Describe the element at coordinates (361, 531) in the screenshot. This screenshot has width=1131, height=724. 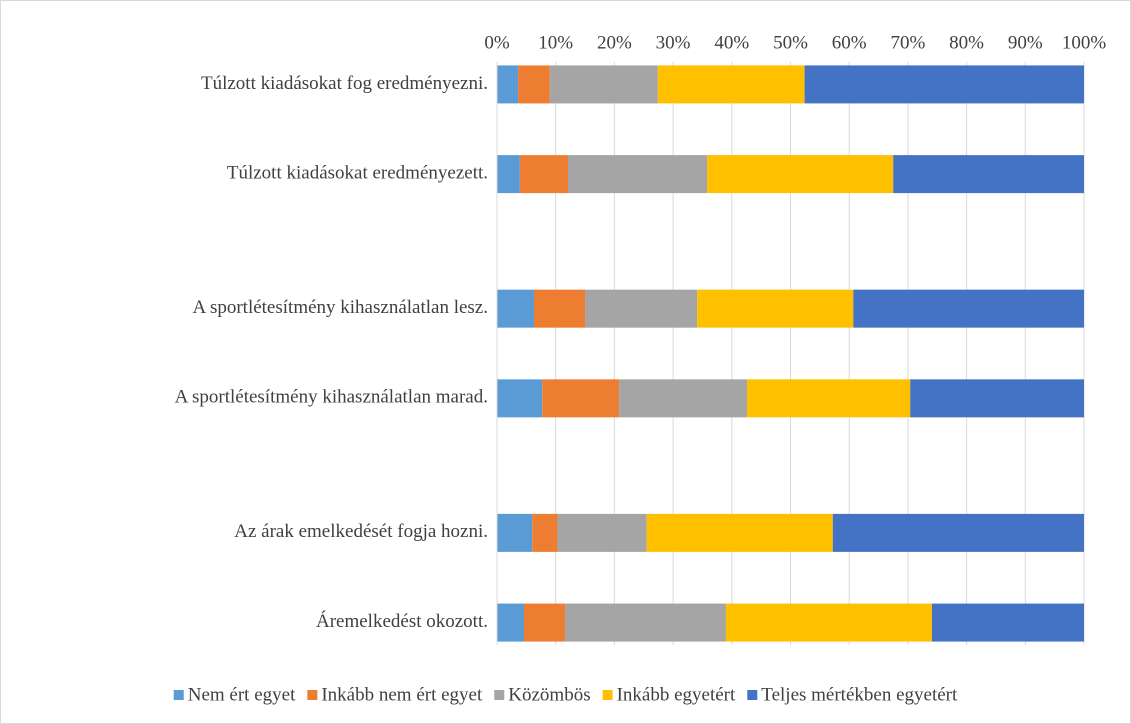
I see `y-tick-label: Az árak emelkedését fogja hozni.` at that location.